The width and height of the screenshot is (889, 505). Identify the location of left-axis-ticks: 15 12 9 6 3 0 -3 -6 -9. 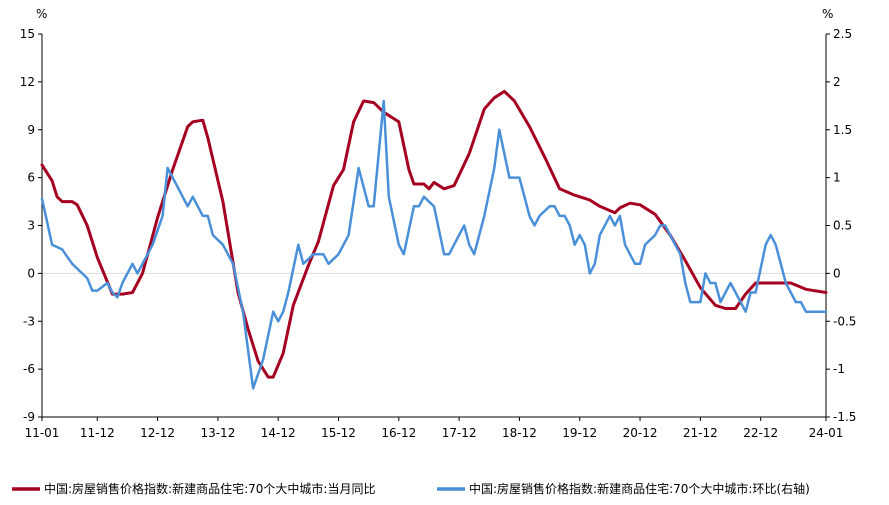
(31, 225).